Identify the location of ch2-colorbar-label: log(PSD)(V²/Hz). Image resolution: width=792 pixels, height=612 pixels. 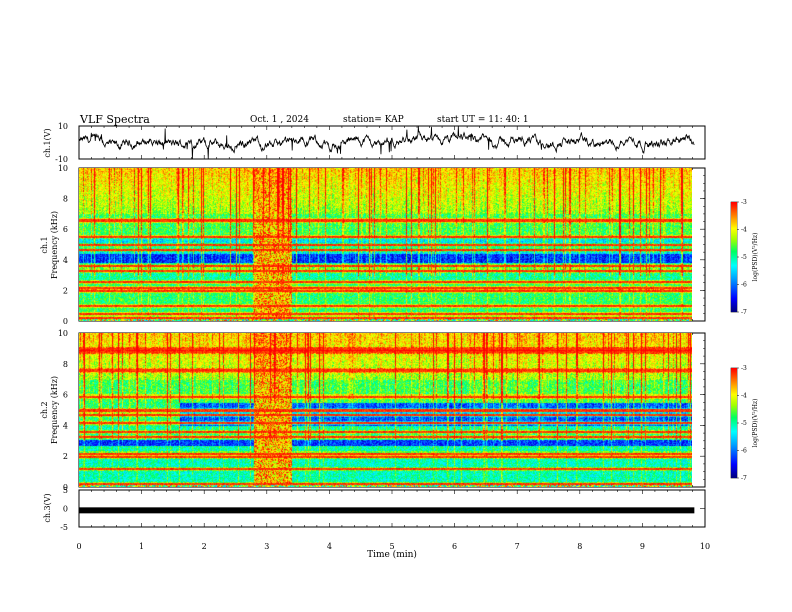
(755, 423).